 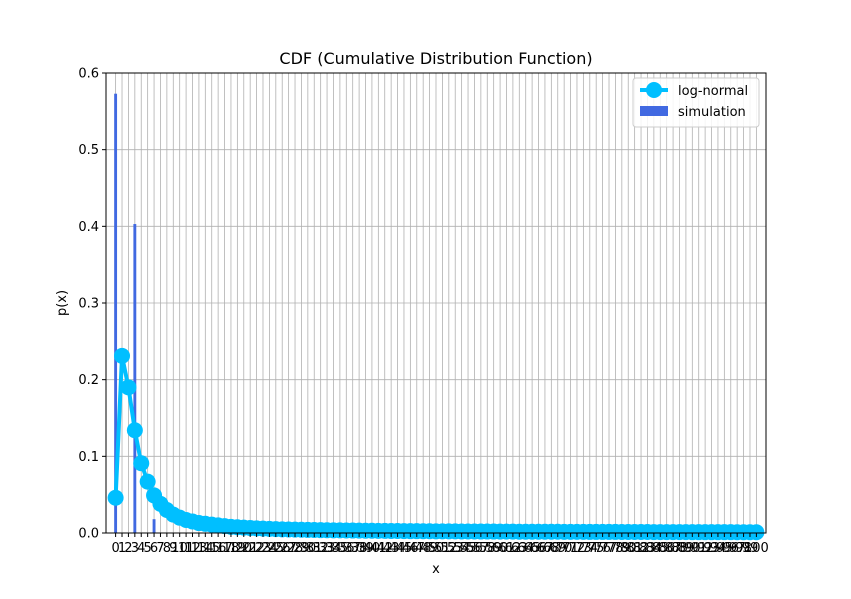 I want to click on x-tick-label: 14, so click(x=205, y=548).